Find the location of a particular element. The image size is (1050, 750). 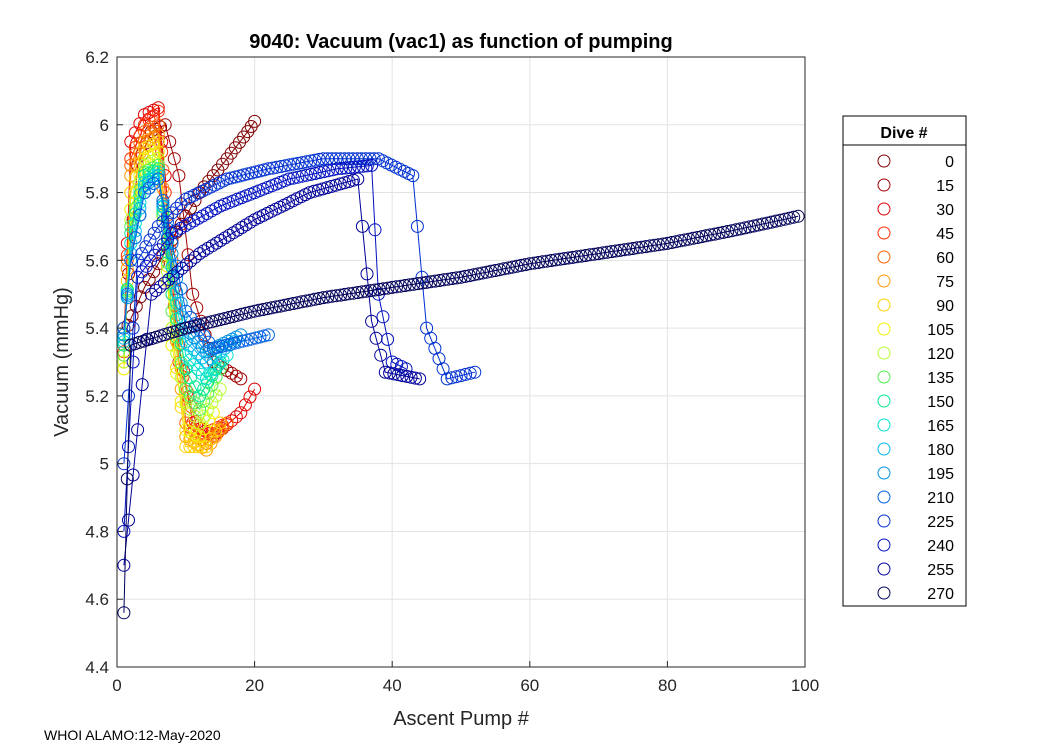

legend-label: 15 is located at coordinates (945, 186).